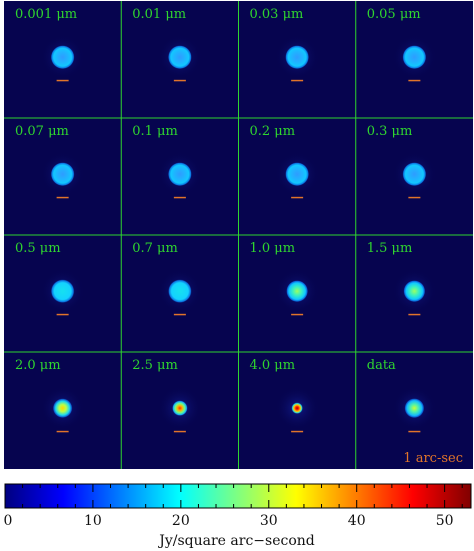 This screenshot has width=474, height=551. What do you see at coordinates (8, 521) in the screenshot?
I see `colorbar-tick-label: 0` at bounding box center [8, 521].